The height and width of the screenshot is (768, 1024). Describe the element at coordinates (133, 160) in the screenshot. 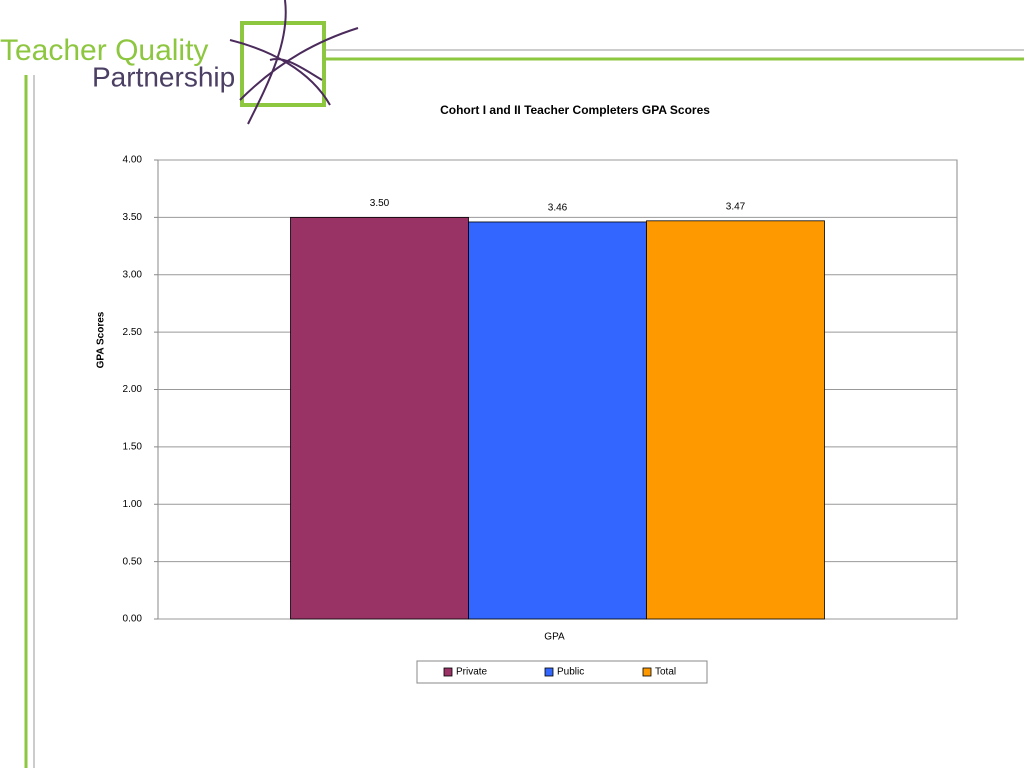

I see `y-tick-label: 4.00` at that location.